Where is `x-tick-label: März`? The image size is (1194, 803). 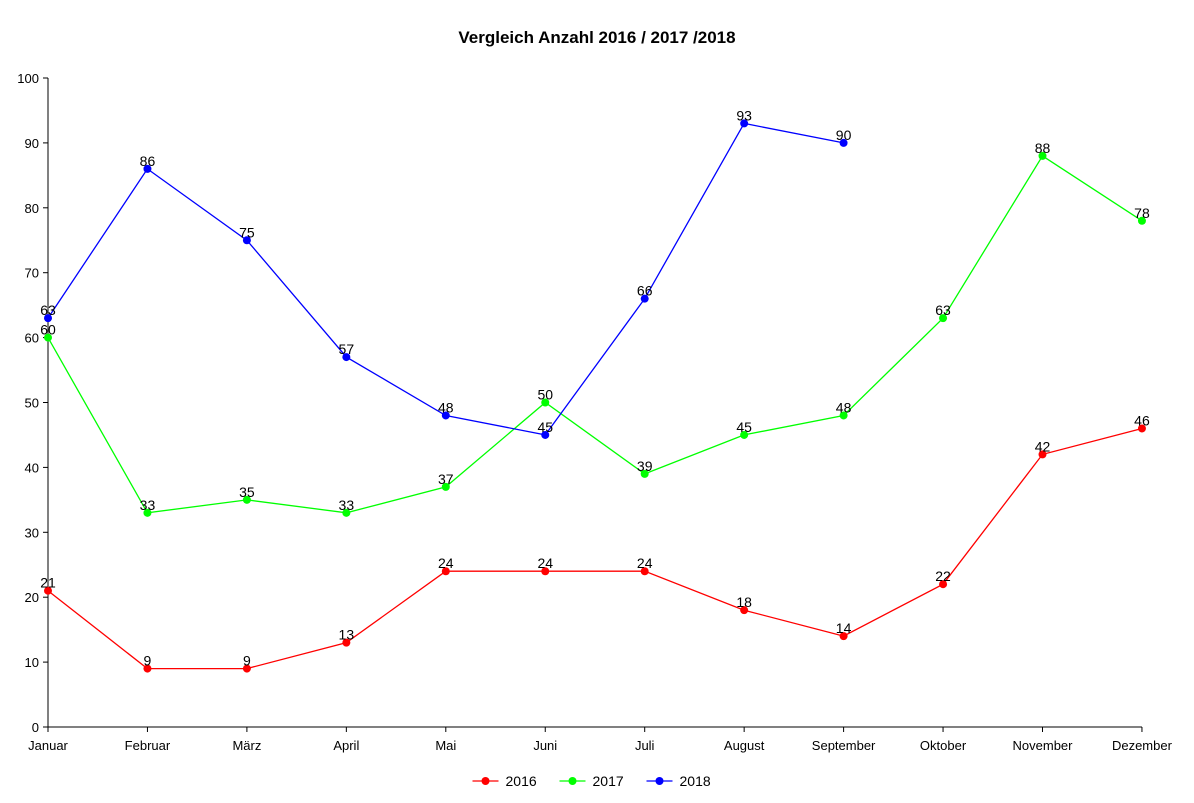
x-tick-label: März is located at coordinates (246, 745).